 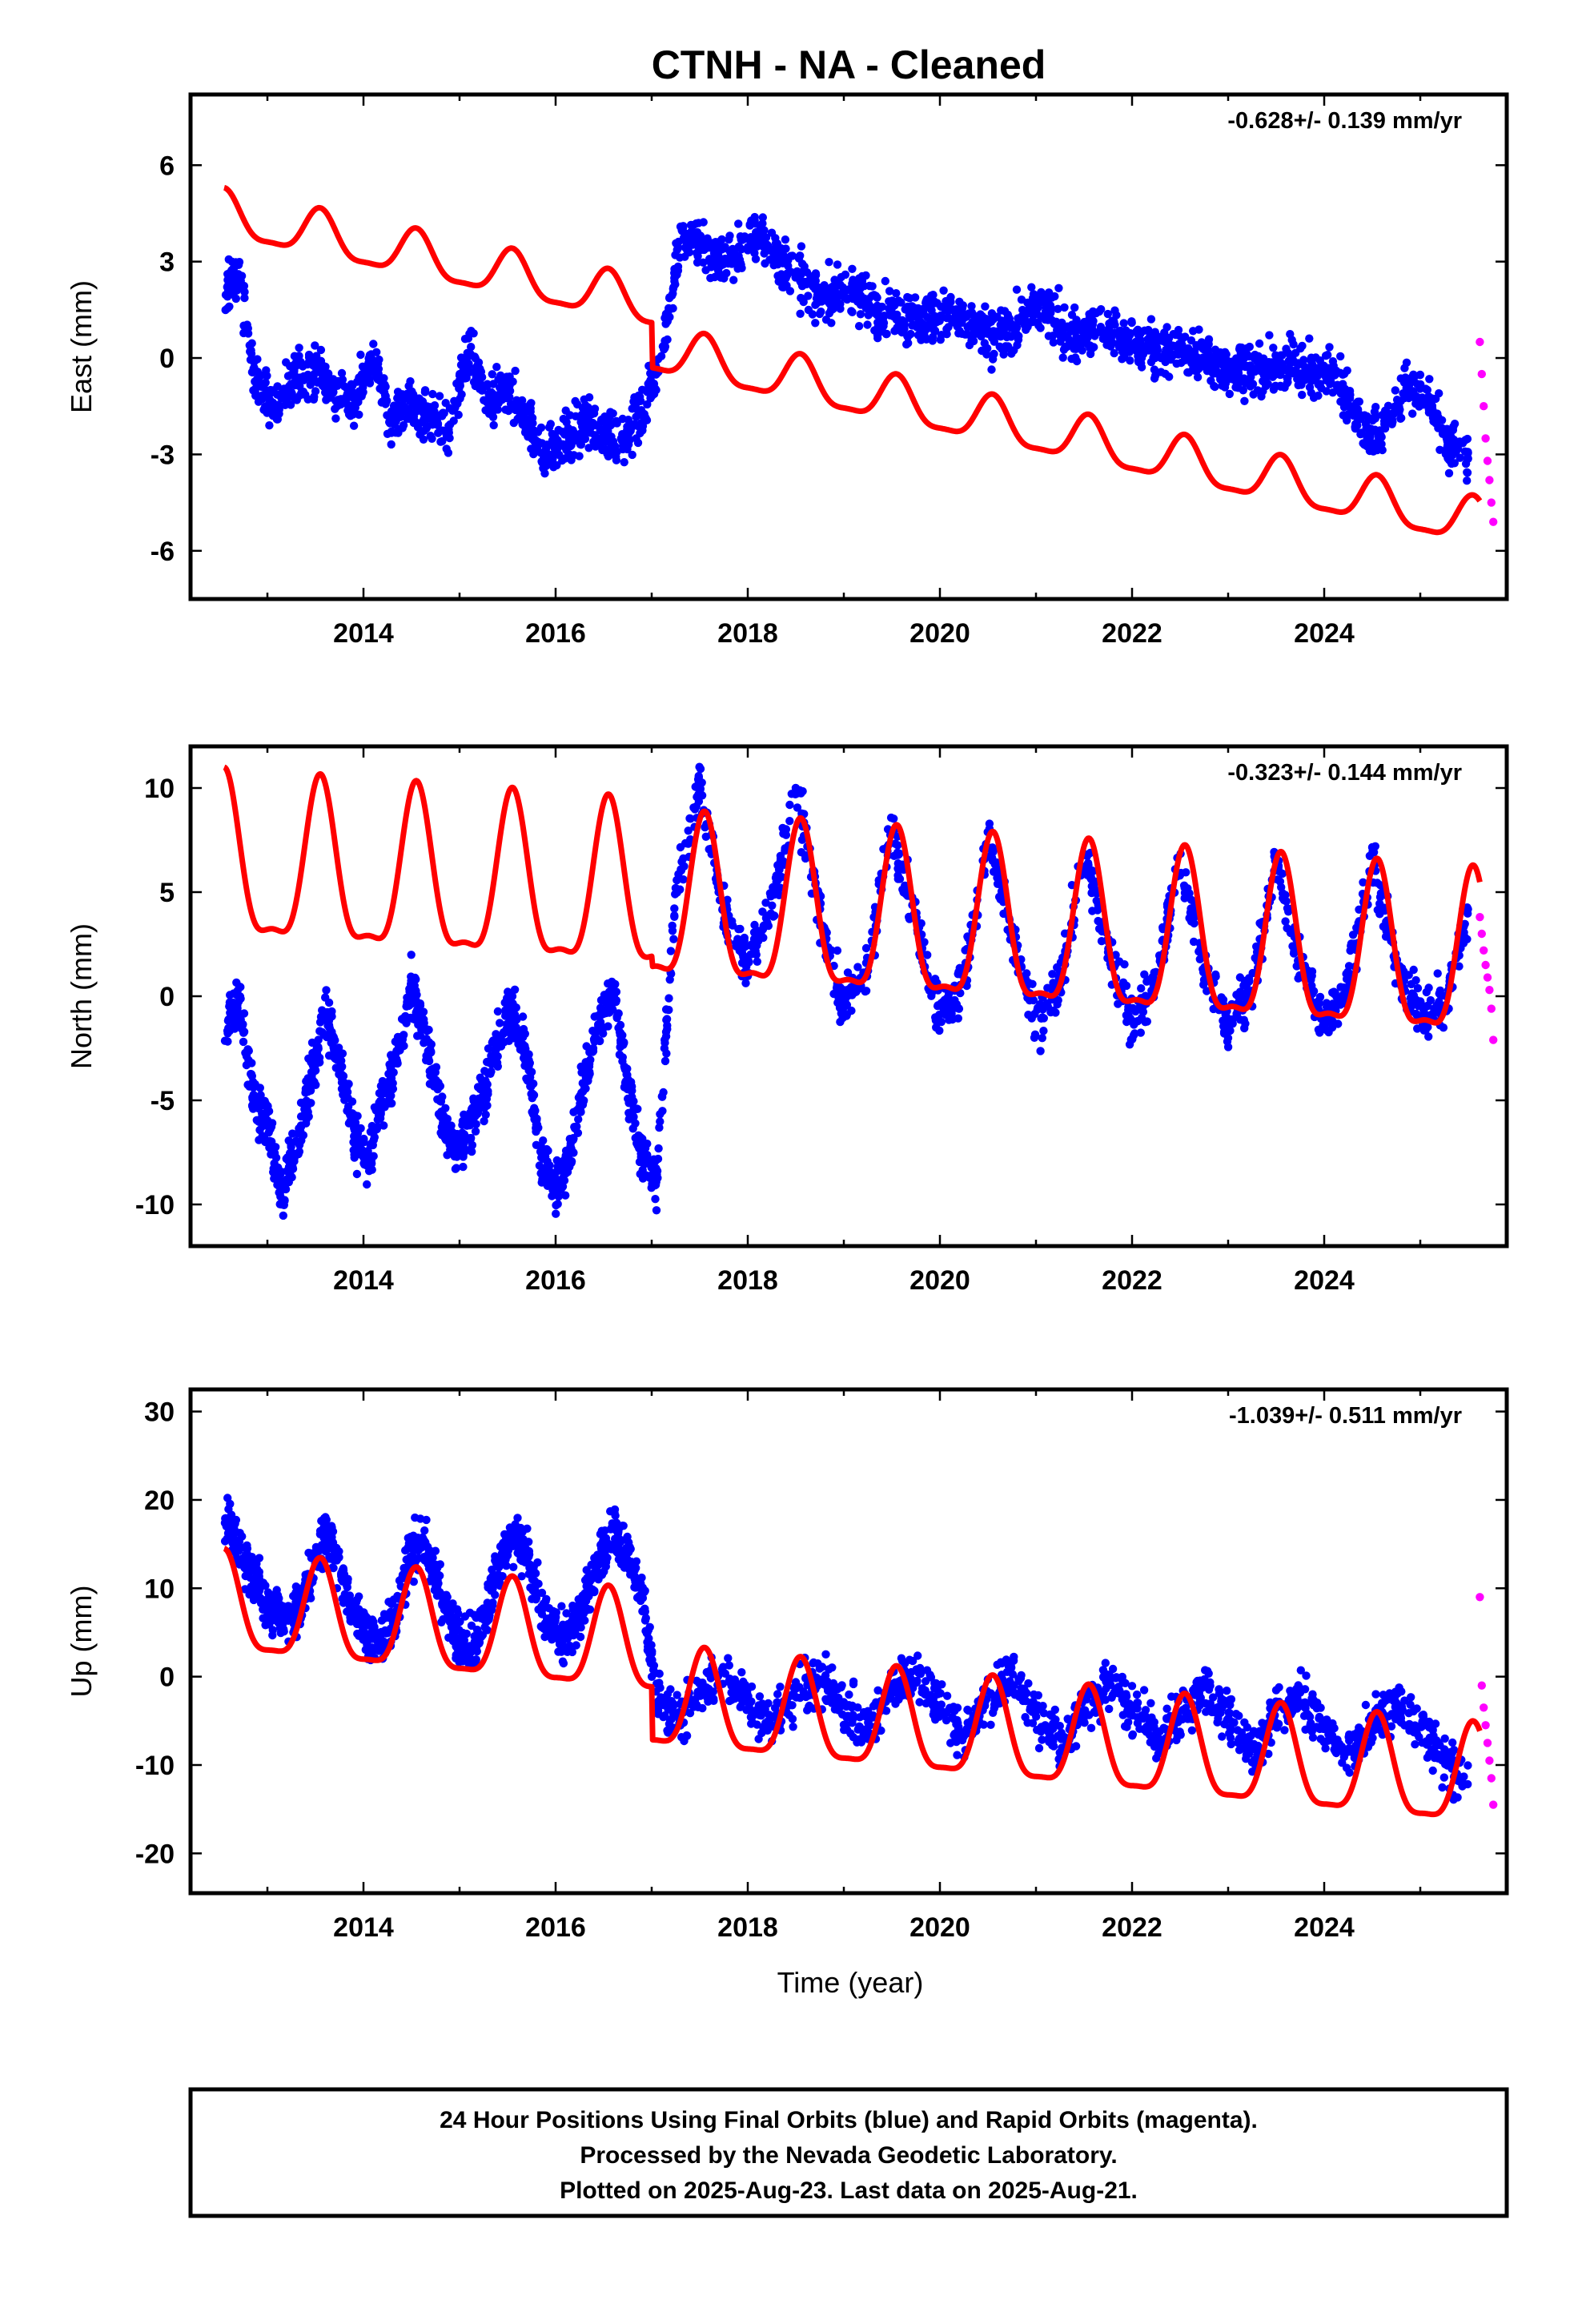 What do you see at coordinates (847, 348) in the screenshot?
I see `east-final-orbit-points` at bounding box center [847, 348].